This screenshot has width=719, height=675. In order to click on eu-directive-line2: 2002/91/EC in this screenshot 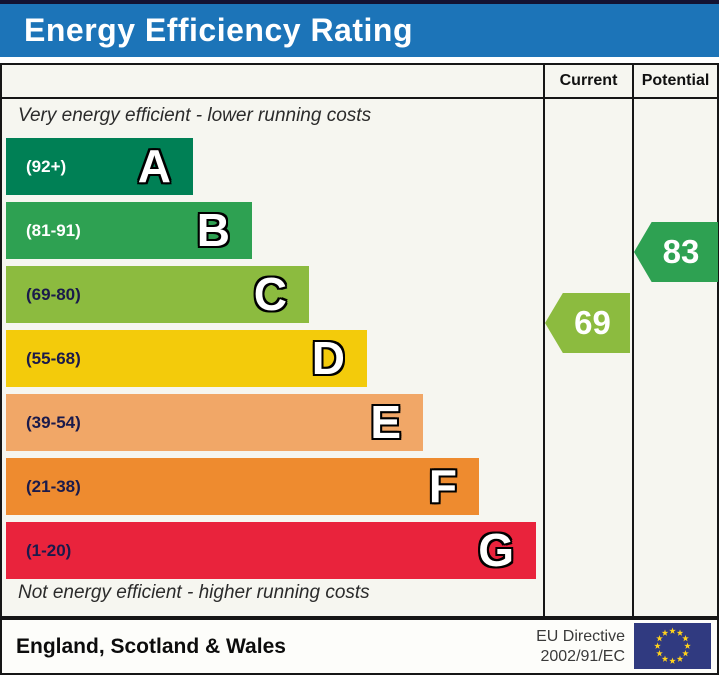, I will do `click(582, 656)`.